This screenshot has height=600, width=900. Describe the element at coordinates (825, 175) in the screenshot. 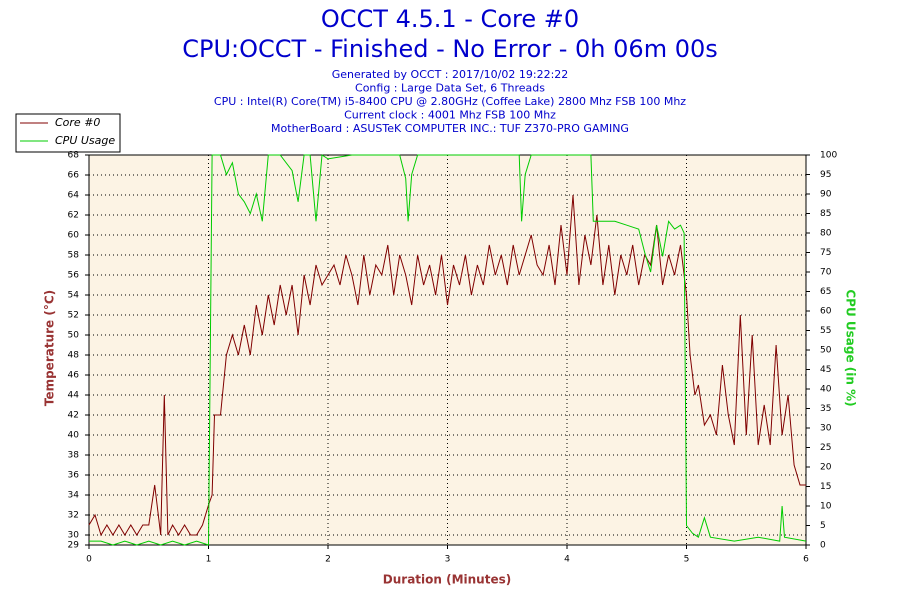

I see `y2-tick-label: 95` at that location.